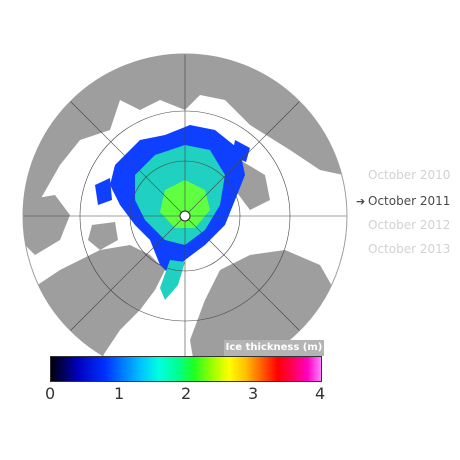 Image resolution: width=460 pixels, height=460 pixels. I want to click on colorbar-tick: 1, so click(119, 393).